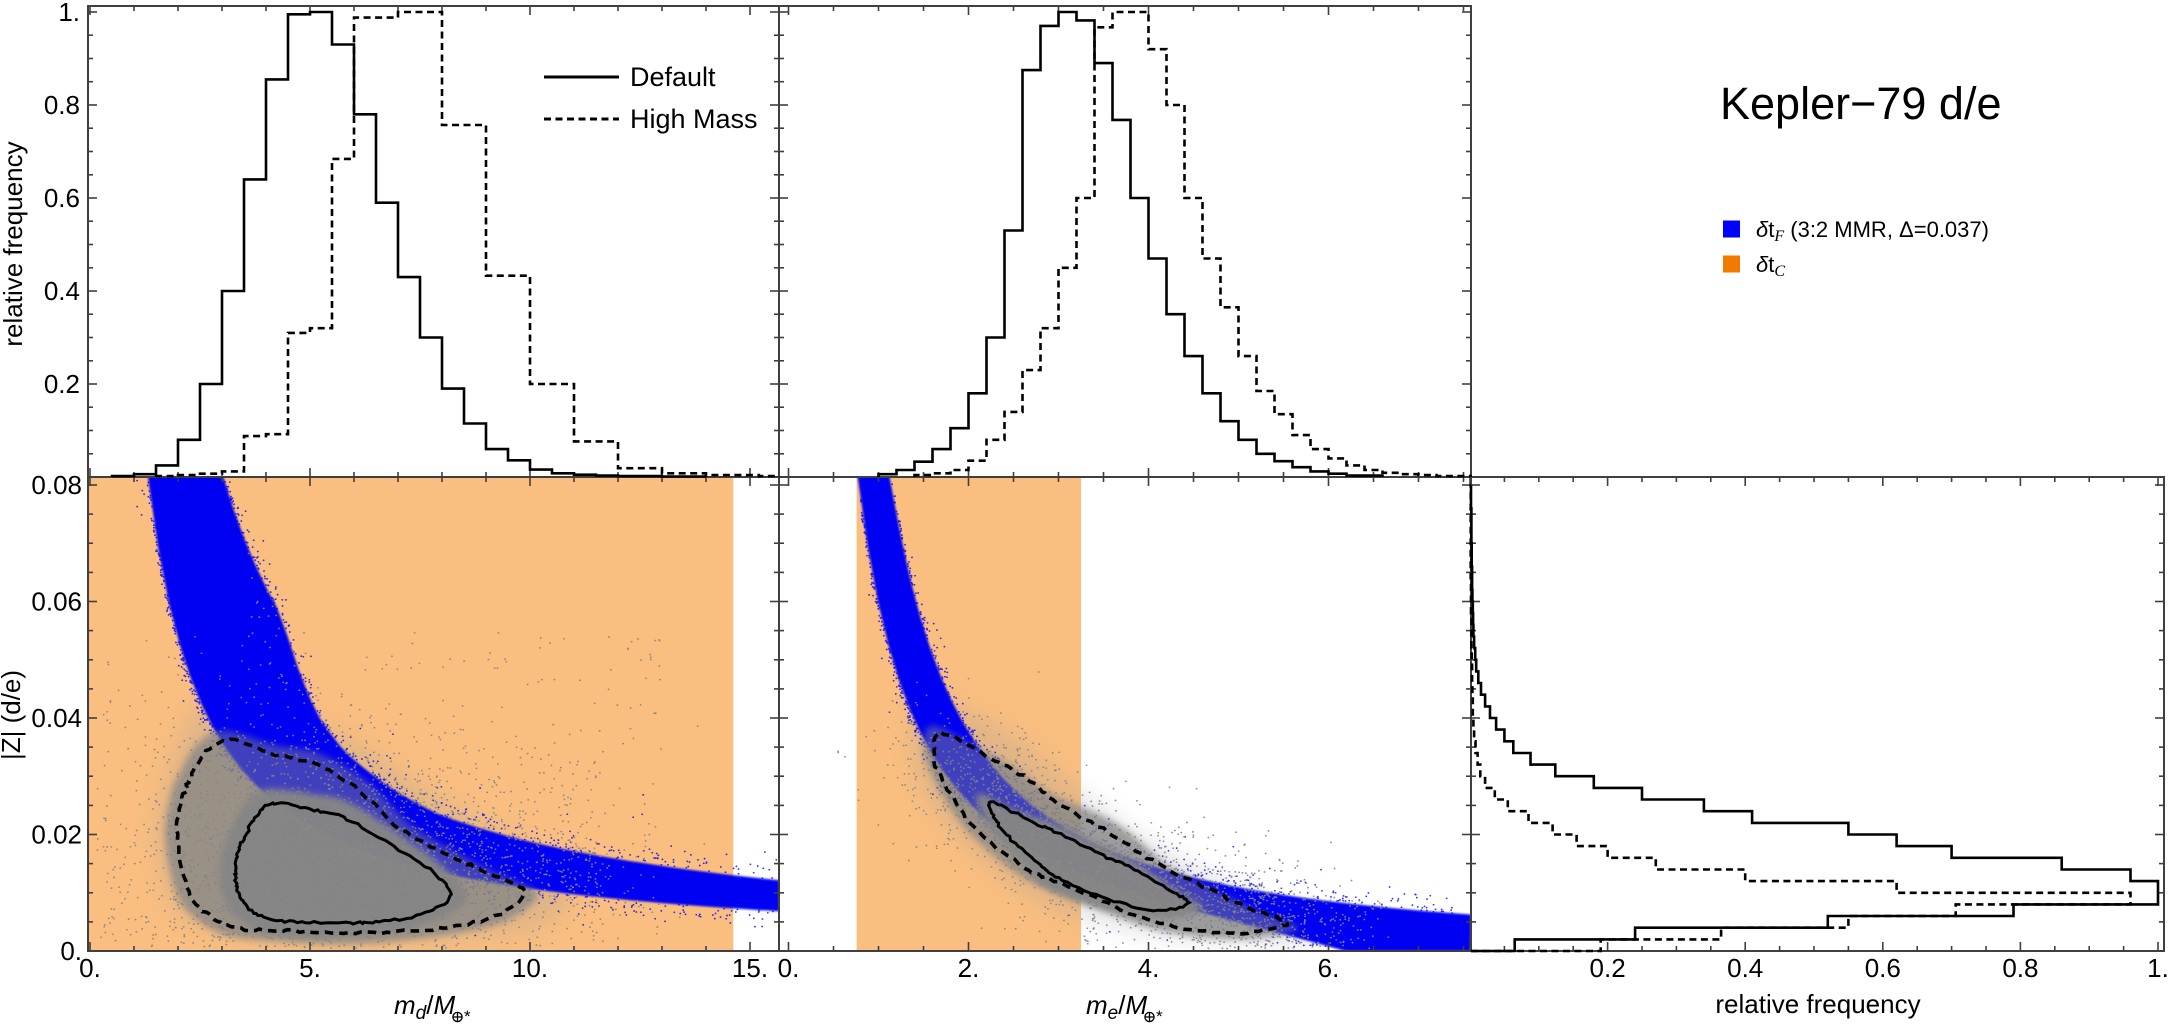 This screenshot has height=1027, width=2169. Describe the element at coordinates (673, 77) in the screenshot. I see `svg-text: Default` at that location.